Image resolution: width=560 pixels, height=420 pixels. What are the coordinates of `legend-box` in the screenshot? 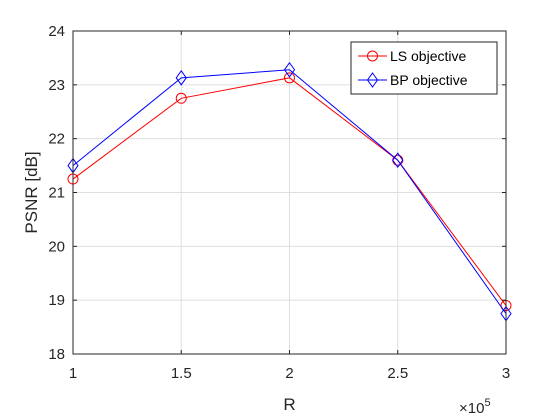 It's located at (424, 68).